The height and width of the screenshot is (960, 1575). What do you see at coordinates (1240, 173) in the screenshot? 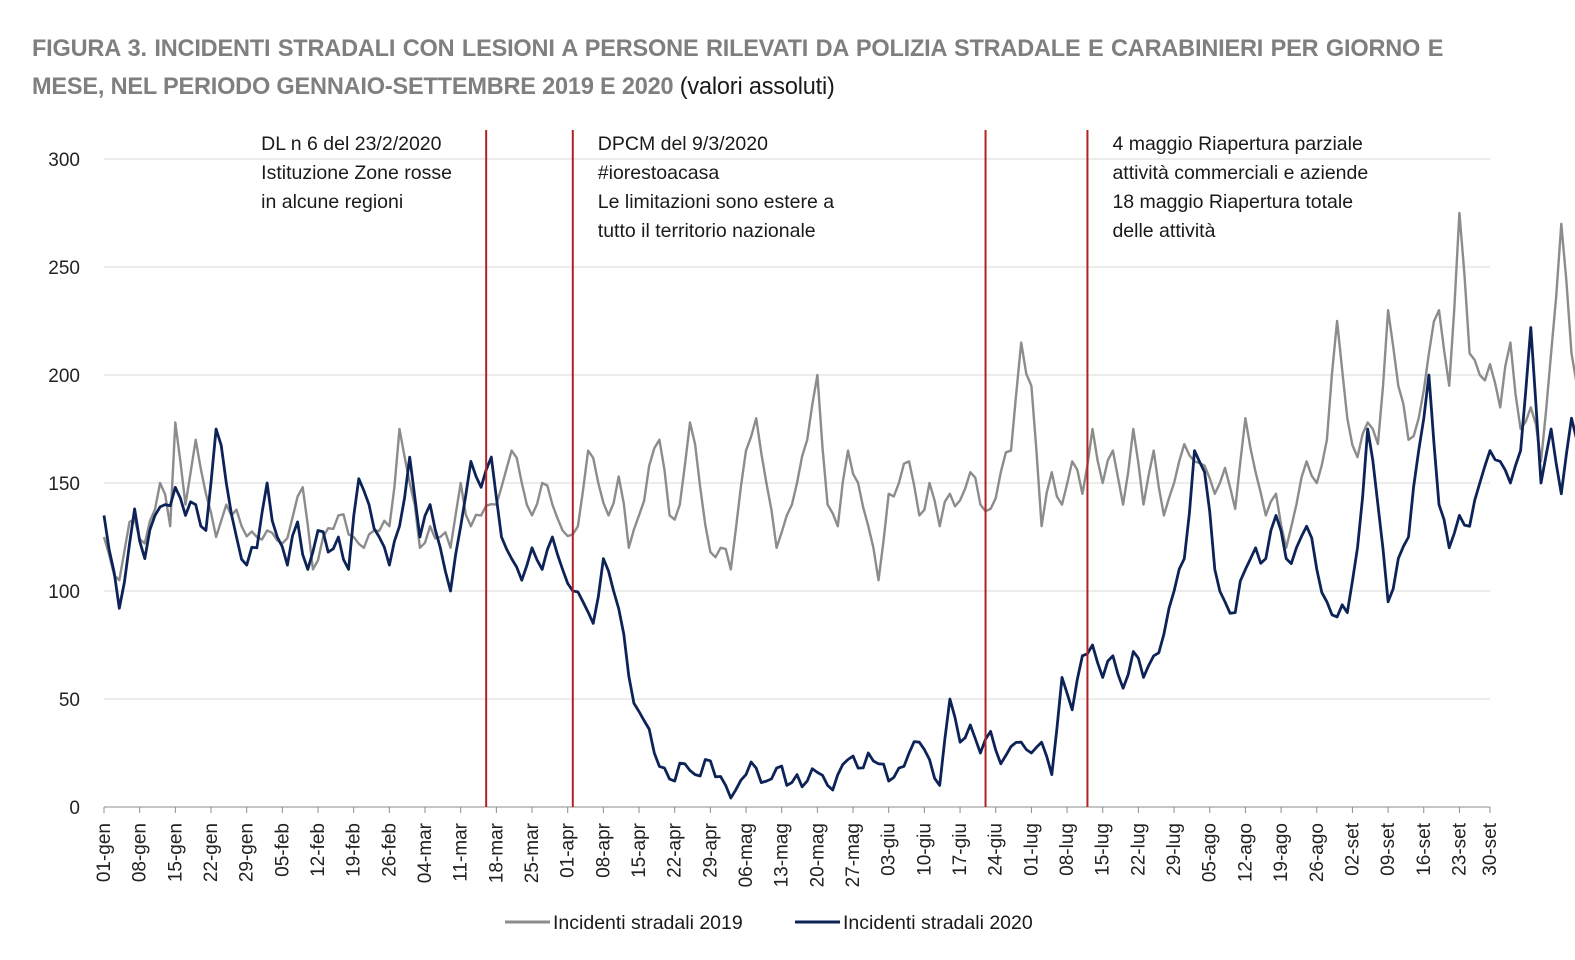
I see `event-note-line: attività commerciali e aziende` at bounding box center [1240, 173].